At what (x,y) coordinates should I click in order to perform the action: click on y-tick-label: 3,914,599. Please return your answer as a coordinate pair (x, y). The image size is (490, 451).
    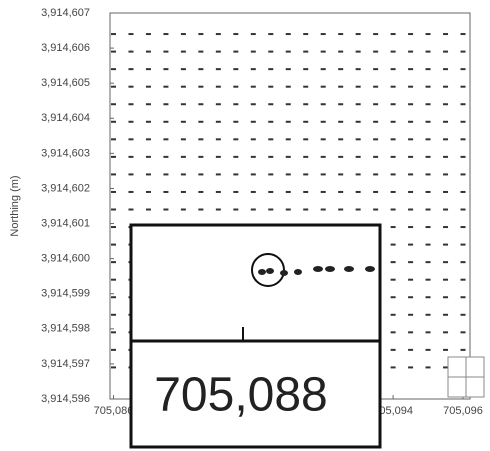
    Looking at the image, I should click on (65, 294).